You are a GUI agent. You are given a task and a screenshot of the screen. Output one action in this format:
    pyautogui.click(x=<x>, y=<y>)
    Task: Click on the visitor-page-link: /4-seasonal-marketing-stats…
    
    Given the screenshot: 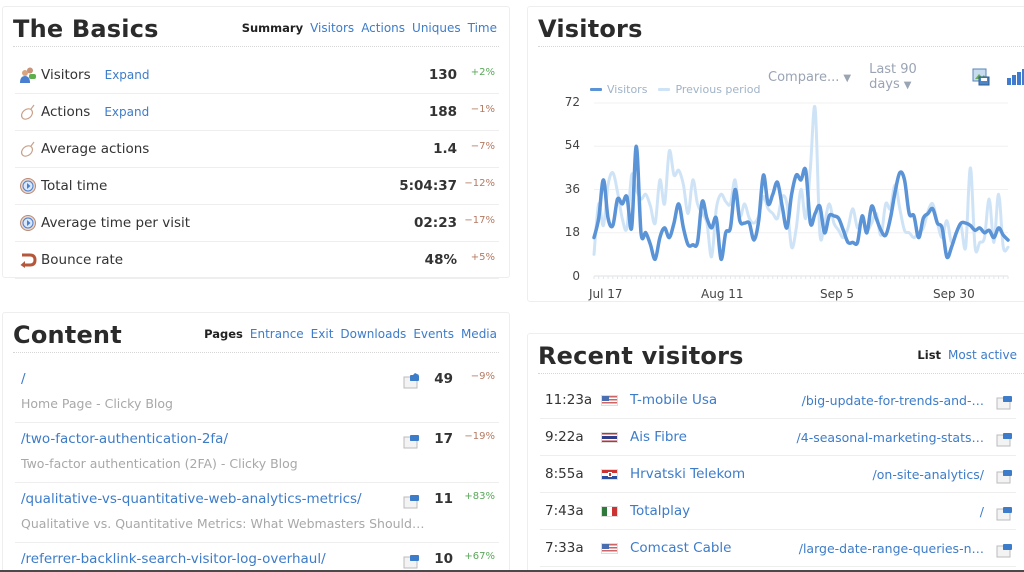 What is the action you would take?
    pyautogui.click(x=890, y=437)
    